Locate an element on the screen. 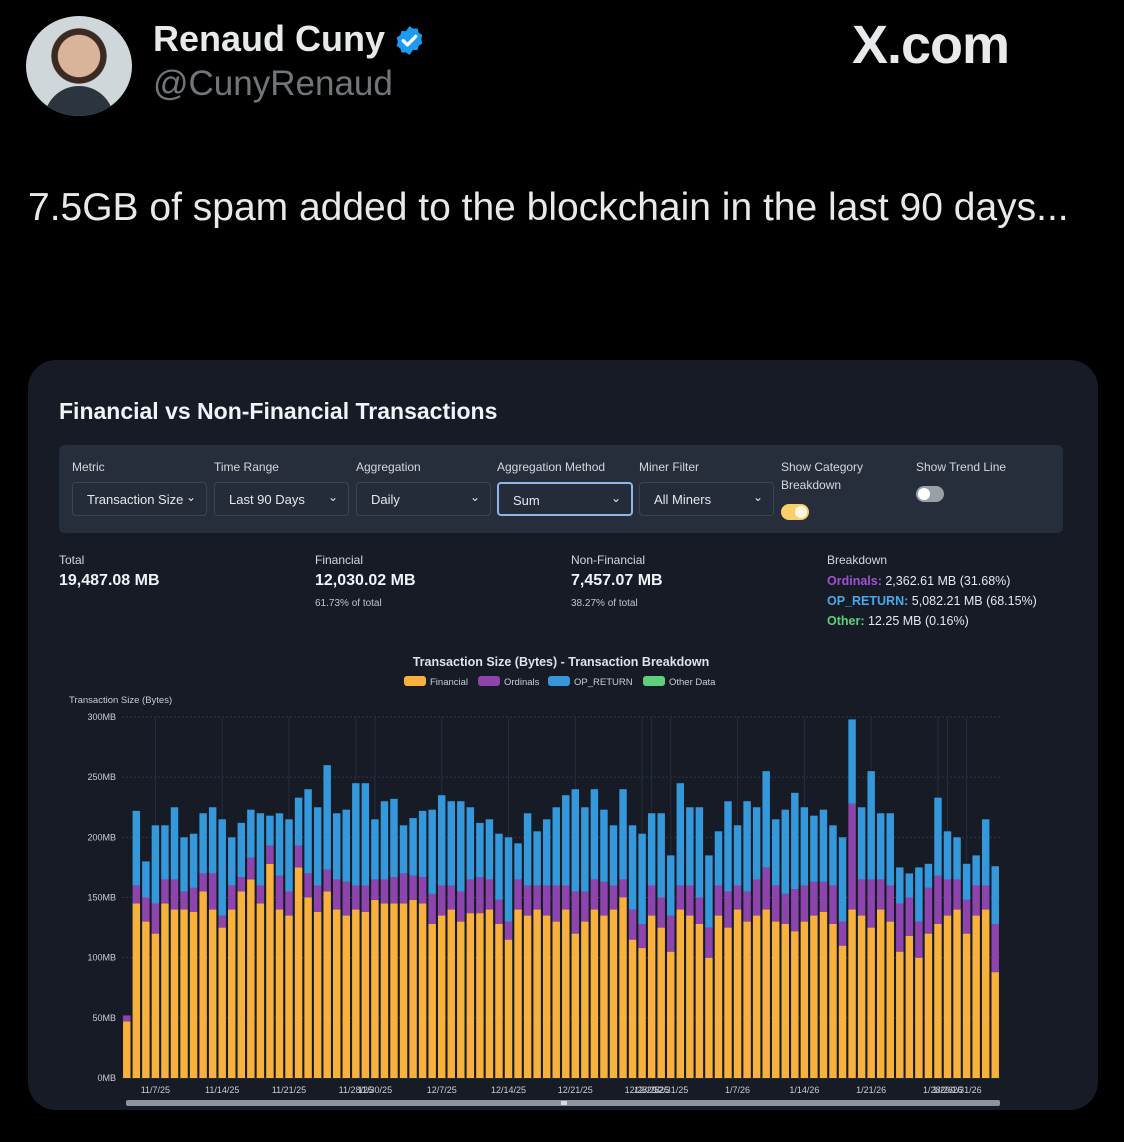 The height and width of the screenshot is (1142, 1124). metric-select: Transaction Size ⌄ is located at coordinates (139, 499).